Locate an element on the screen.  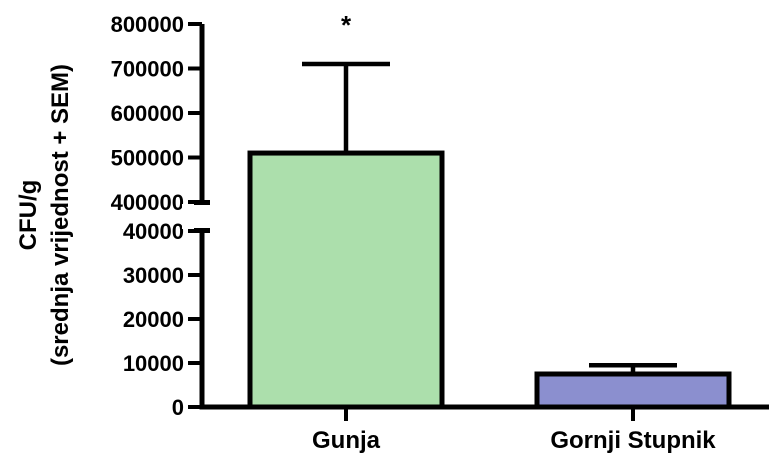
y-tick-label: 500000 is located at coordinates (147, 158).